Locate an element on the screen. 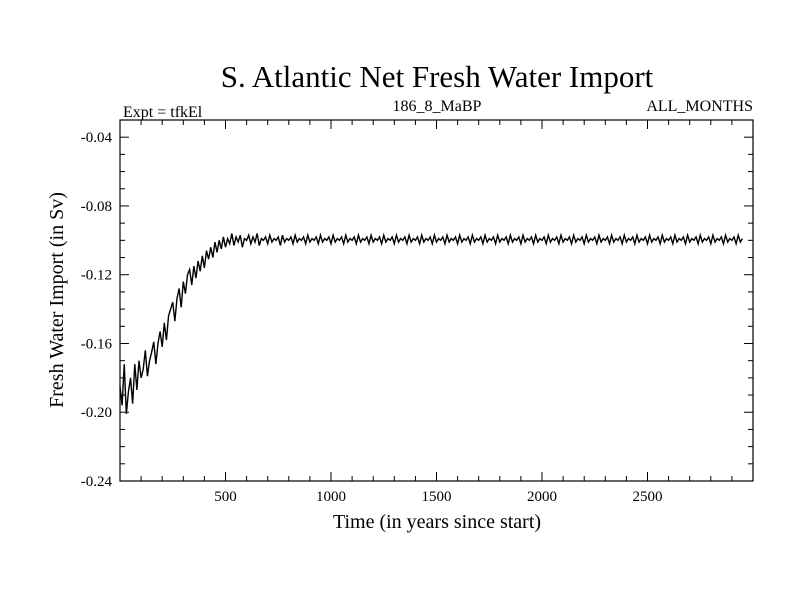  subtitle-run-name: 186_8_MaBP is located at coordinates (437, 106).